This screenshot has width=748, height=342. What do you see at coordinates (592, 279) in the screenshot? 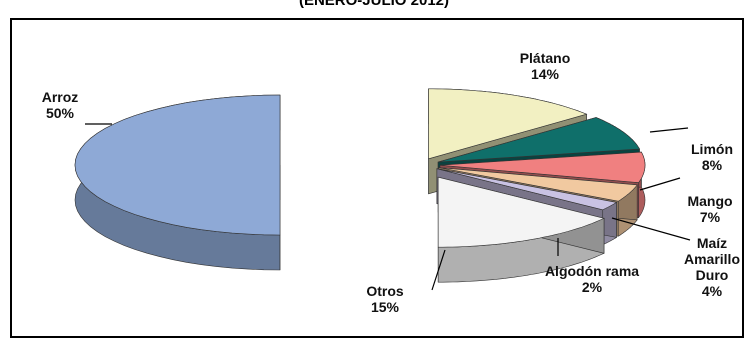
I see `slice-label: Algodón rama 2%` at bounding box center [592, 279].